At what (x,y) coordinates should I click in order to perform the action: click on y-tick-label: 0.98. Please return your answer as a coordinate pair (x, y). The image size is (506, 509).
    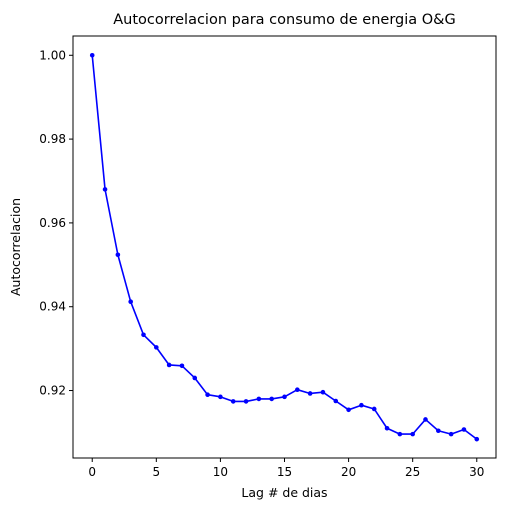
    Looking at the image, I should click on (52, 139).